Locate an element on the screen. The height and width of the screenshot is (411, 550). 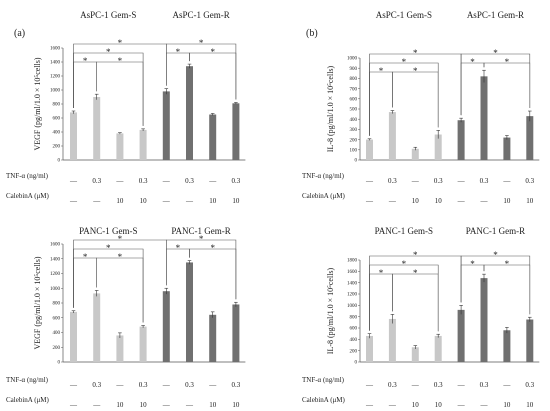
y-tick-label: 0 is located at coordinates (356, 363).